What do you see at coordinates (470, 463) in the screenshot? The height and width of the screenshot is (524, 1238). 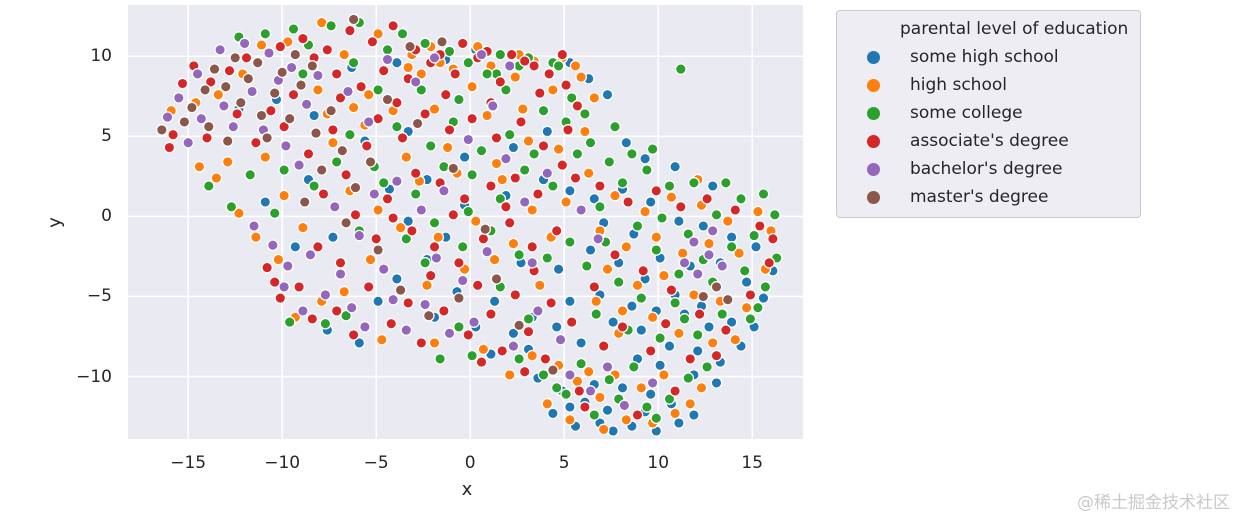 I see `x-tick-label: 0` at bounding box center [470, 463].